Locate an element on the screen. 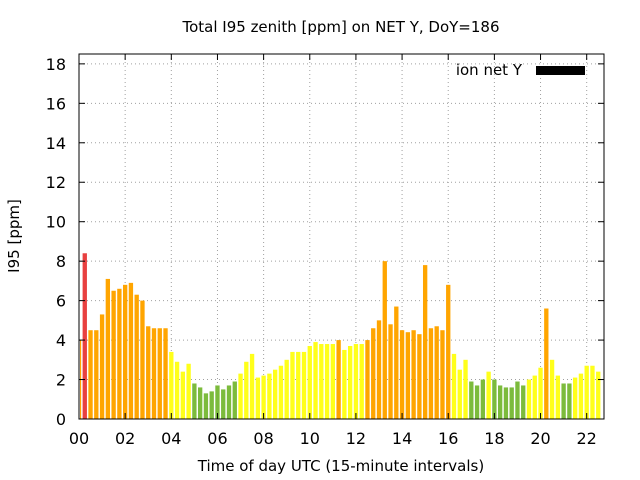 The image size is (640, 480). legend: ion net Y is located at coordinates (520, 70).